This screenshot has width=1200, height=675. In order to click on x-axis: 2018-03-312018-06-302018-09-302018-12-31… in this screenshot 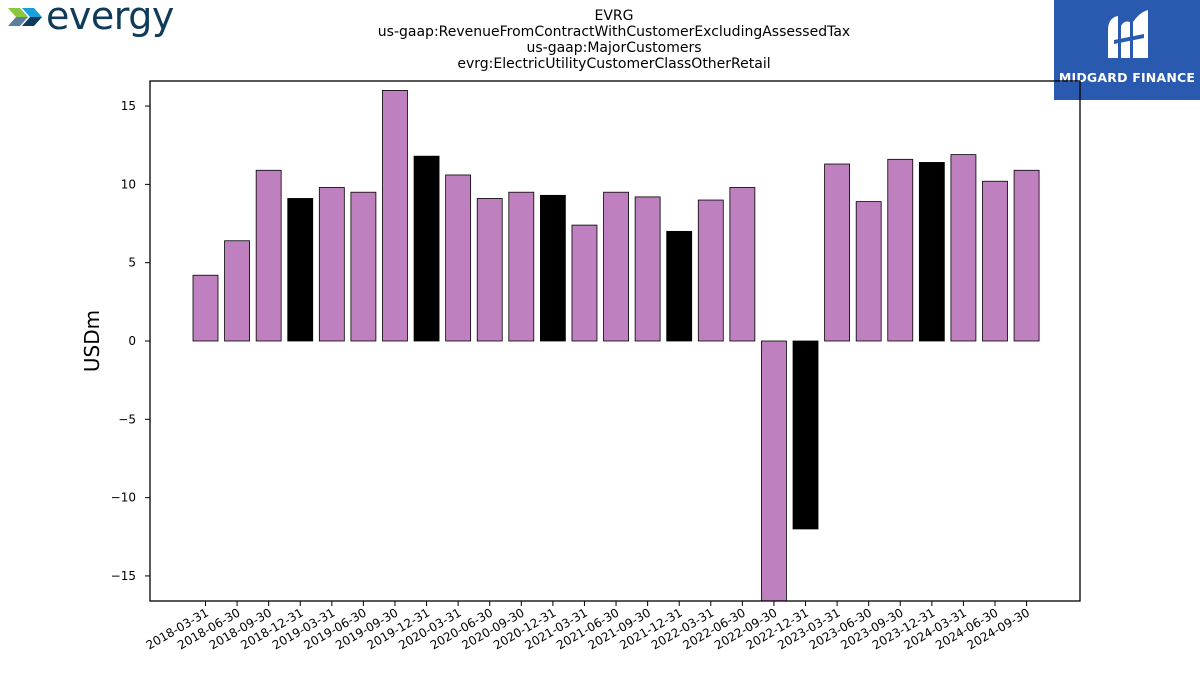, I will do `click(588, 626)`.